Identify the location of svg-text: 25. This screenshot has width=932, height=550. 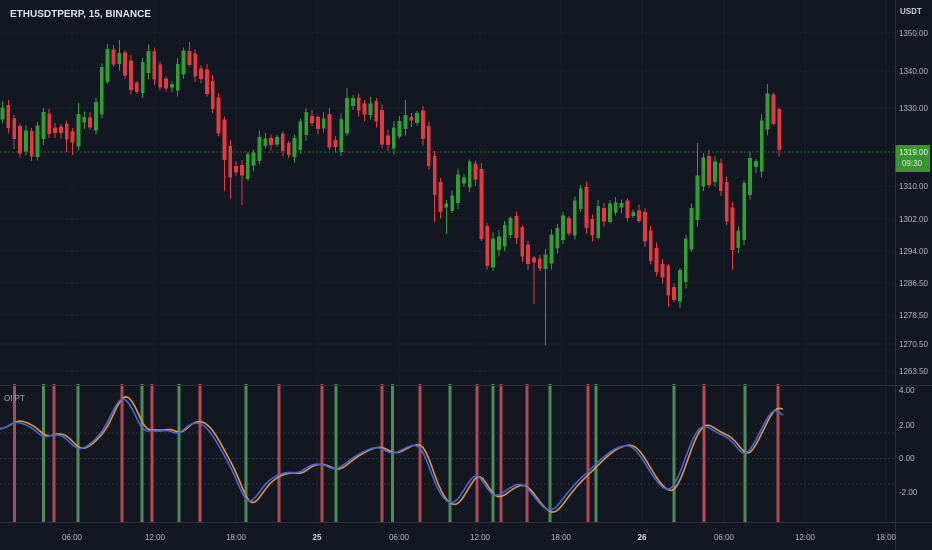
(317, 537).